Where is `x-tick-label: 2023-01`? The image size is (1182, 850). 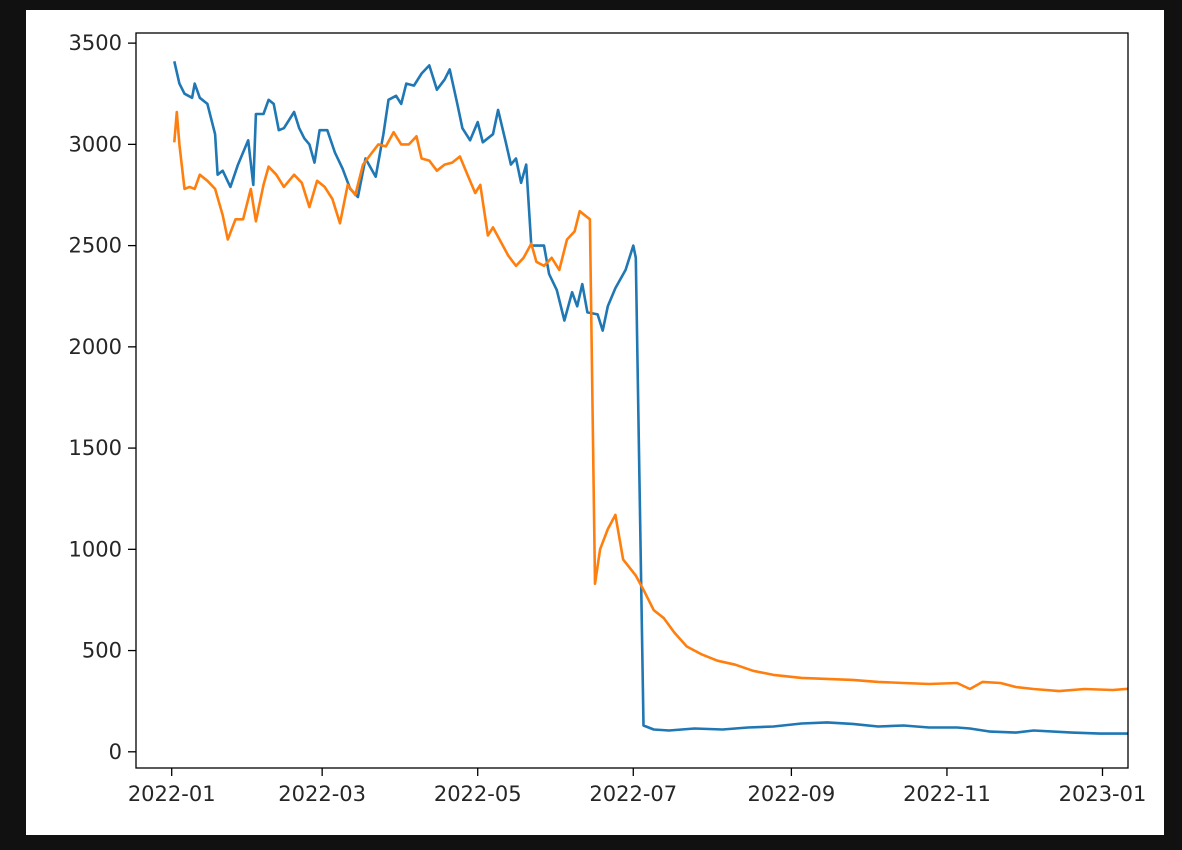 x-tick-label: 2023-01 is located at coordinates (1103, 794).